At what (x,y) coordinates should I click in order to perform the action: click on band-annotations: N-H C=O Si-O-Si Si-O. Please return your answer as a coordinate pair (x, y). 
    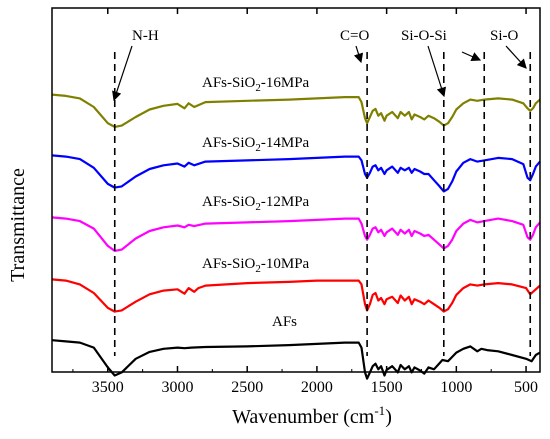
    Looking at the image, I should click on (319, 65).